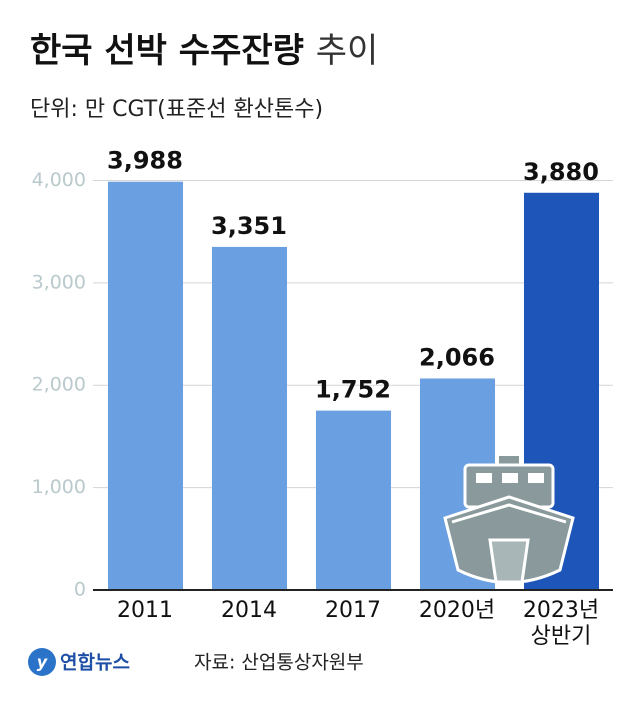 This screenshot has height=701, width=640. What do you see at coordinates (59, 282) in the screenshot?
I see `y-tick-label: 3,000` at bounding box center [59, 282].